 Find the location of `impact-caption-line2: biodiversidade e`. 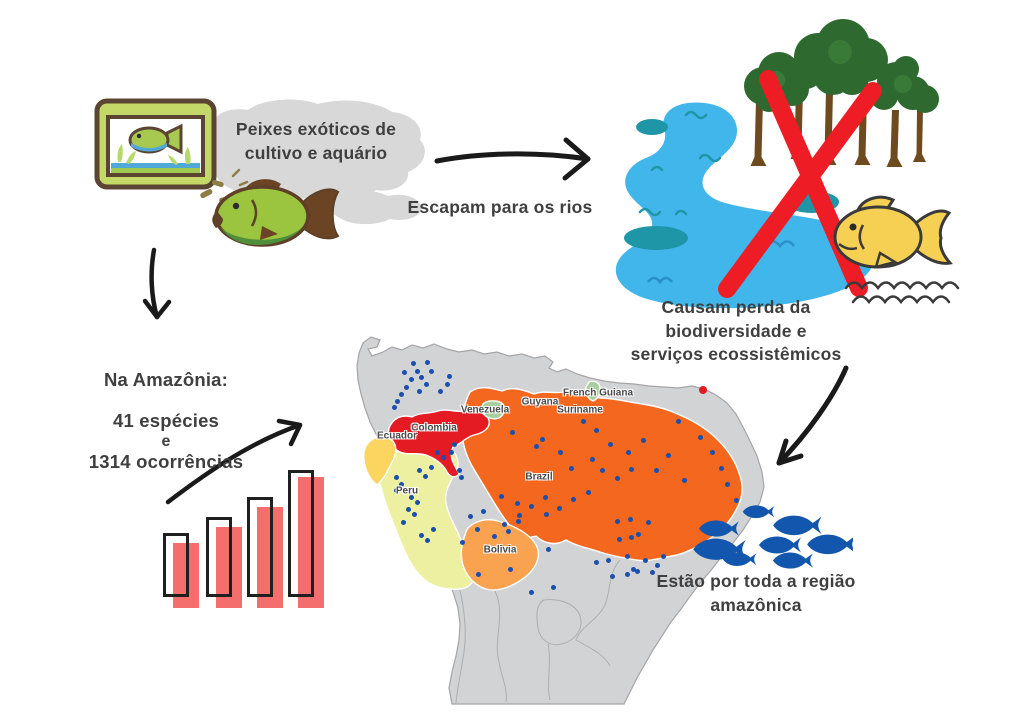

impact-caption-line2: biodiversidade e is located at coordinates (736, 330).